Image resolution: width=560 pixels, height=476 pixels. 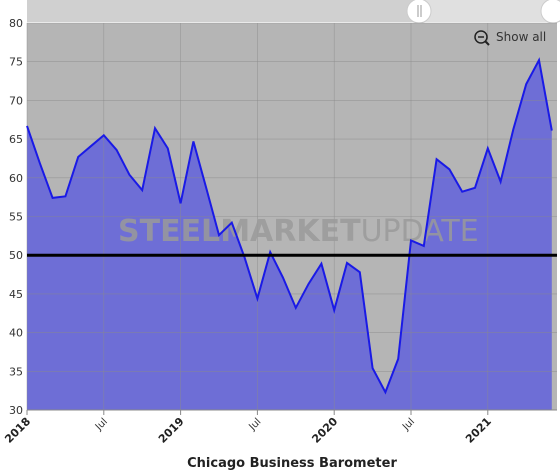 I want to click on y-tick-label: 45, so click(x=16, y=294).